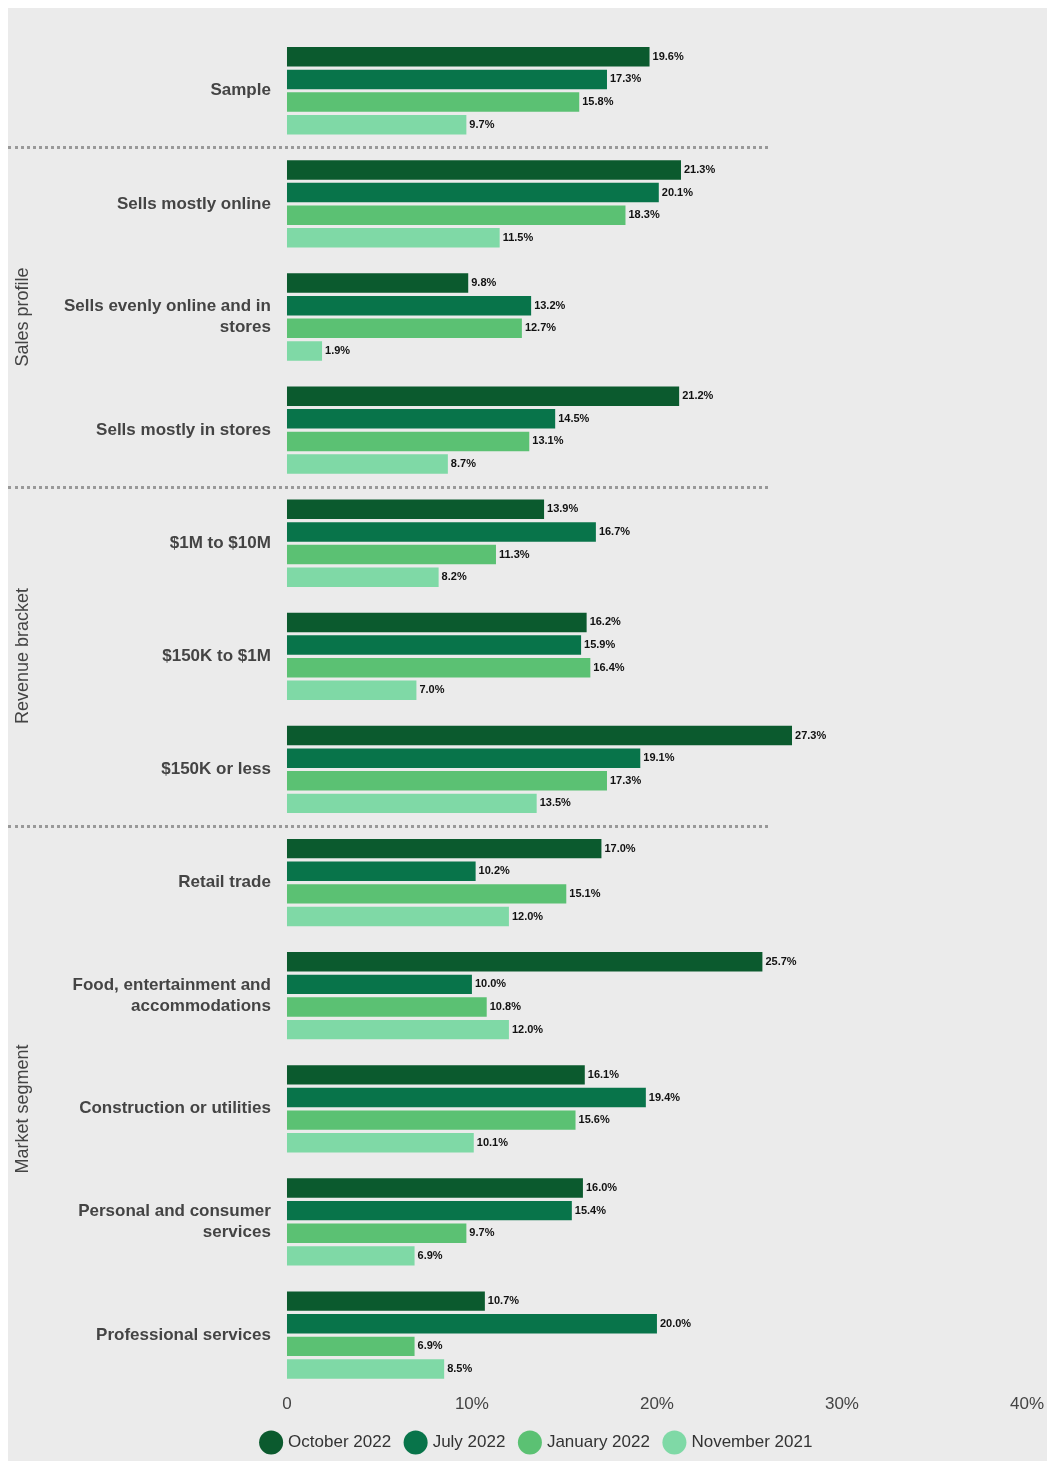 The image size is (1055, 1461). What do you see at coordinates (240, 90) in the screenshot?
I see `y-tick-label: Sample` at bounding box center [240, 90].